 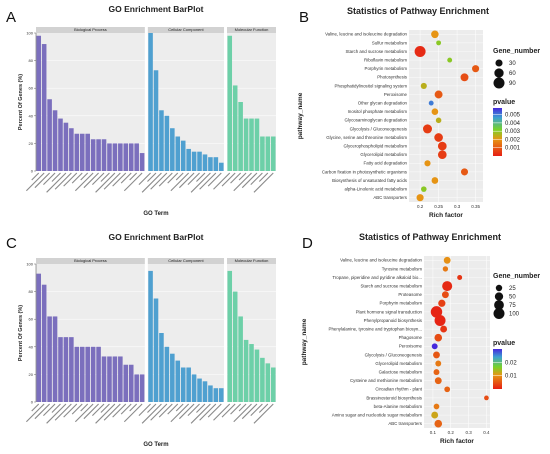 What do you see at coordinates (512, 306) in the screenshot?
I see `size-legend-label: 75` at bounding box center [512, 306].